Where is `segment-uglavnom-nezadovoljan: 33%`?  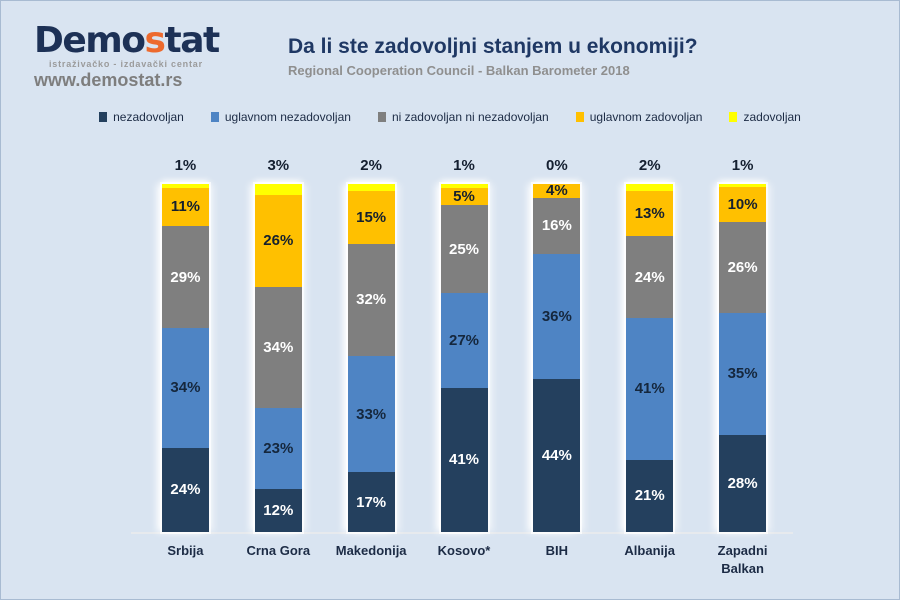
segment-uglavnom-nezadovoljan: 33% is located at coordinates (371, 414).